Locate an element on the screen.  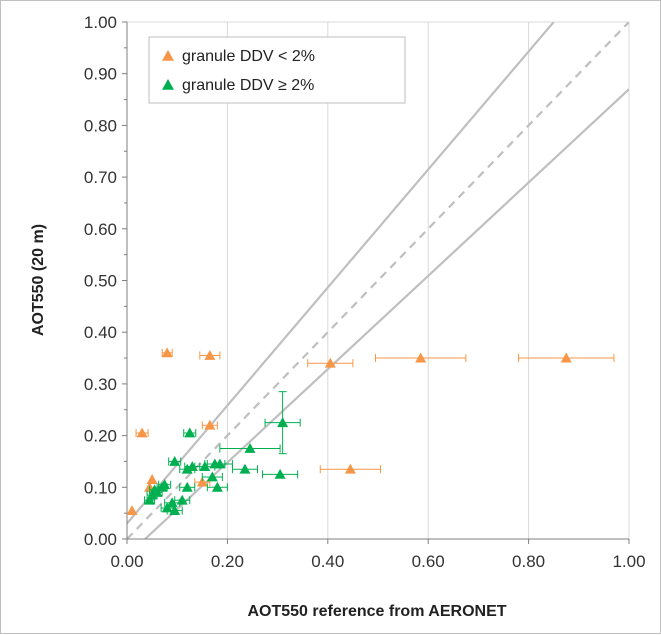
y-tick-label: 0.90 is located at coordinates (100, 74).